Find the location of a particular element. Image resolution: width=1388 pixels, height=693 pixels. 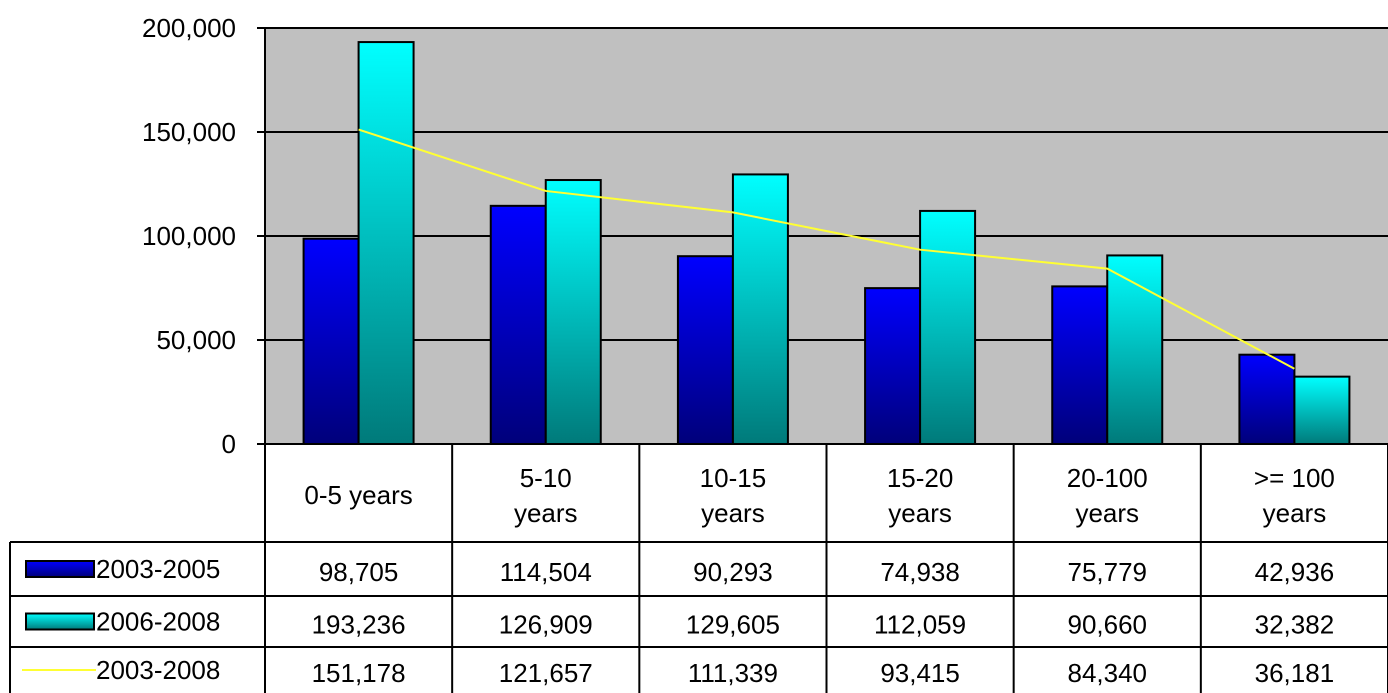

data-value: 111,339 is located at coordinates (733, 673).